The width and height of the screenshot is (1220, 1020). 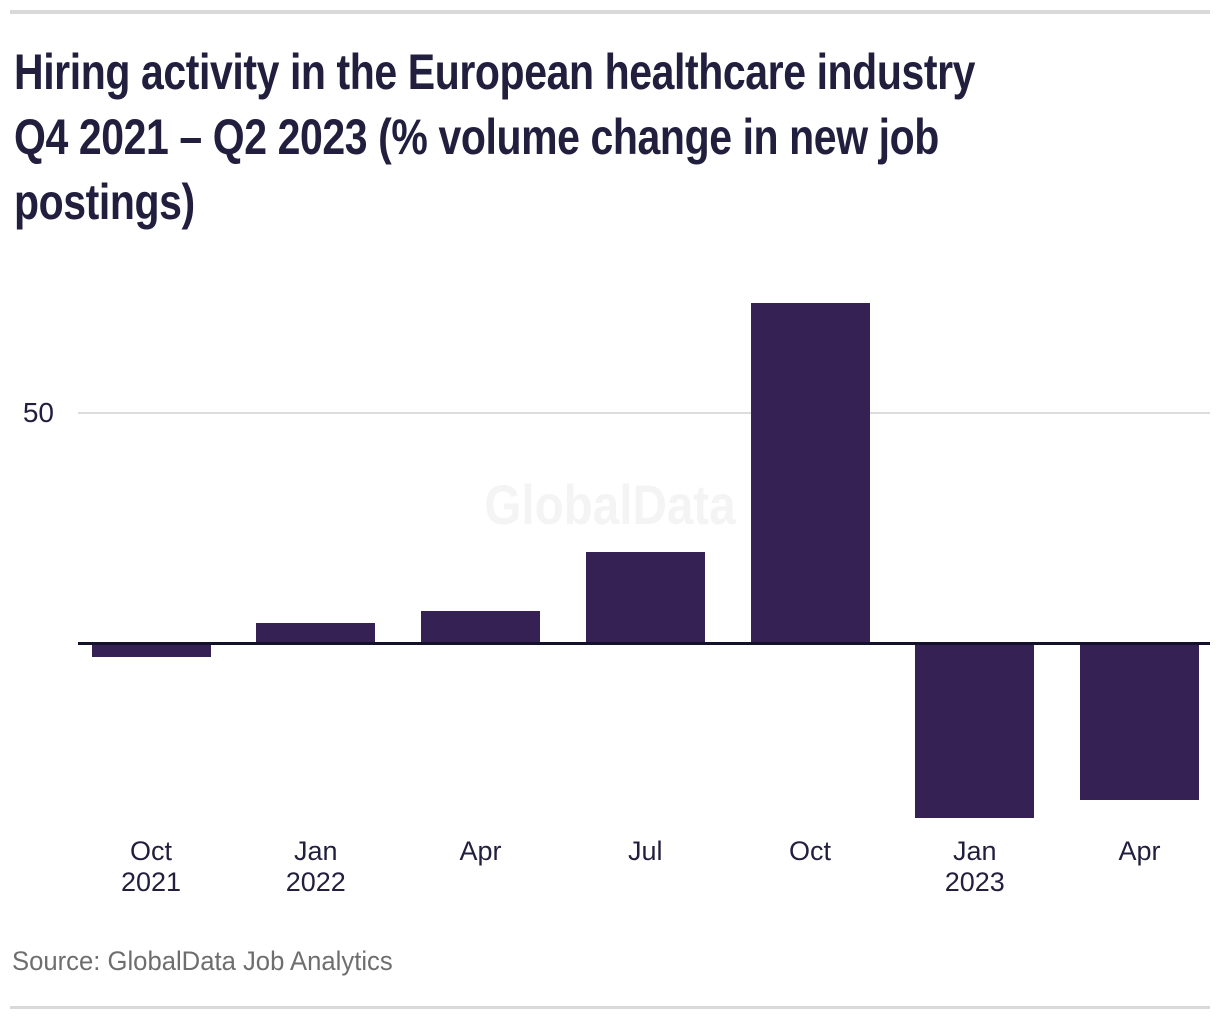 I want to click on bar-oct-2022, so click(x=810, y=473).